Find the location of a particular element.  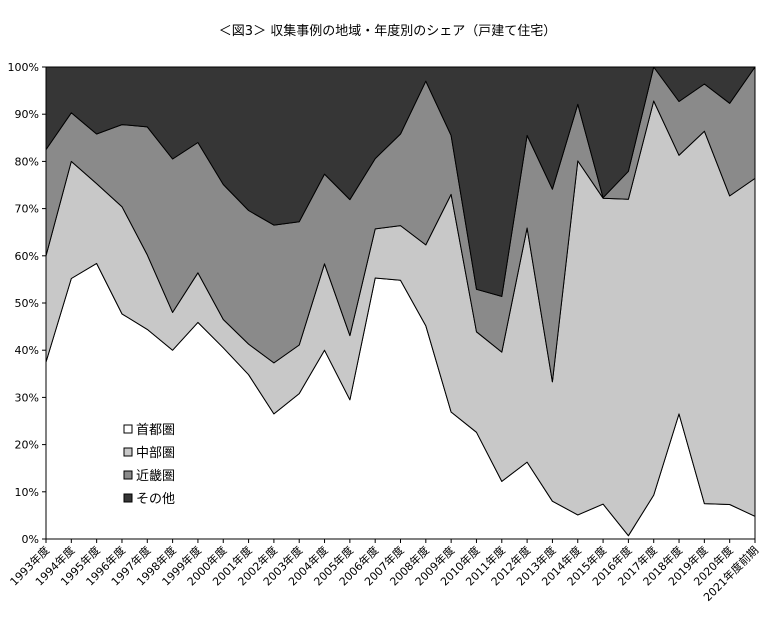

y-tick-label: 90% is located at coordinates (27, 114).